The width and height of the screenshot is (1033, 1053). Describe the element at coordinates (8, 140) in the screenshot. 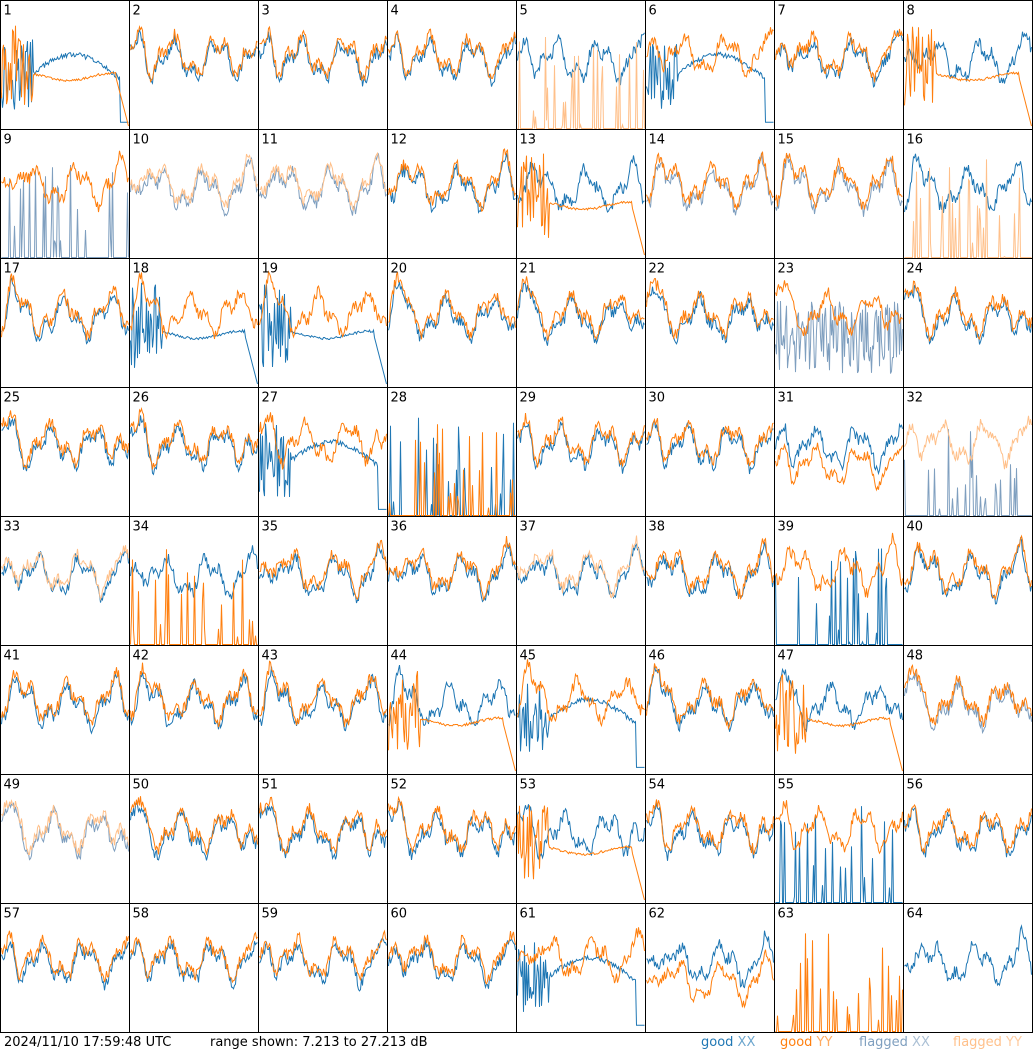

I see `panel-label-9: 9` at that location.